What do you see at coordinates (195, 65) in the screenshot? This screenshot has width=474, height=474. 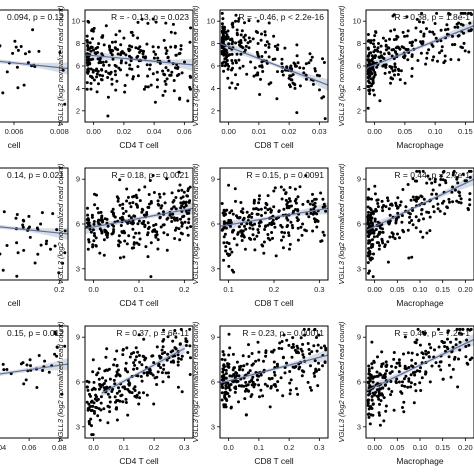 I see `y-axis-label: VGLL3 (log2 normalized read count)` at bounding box center [195, 65].